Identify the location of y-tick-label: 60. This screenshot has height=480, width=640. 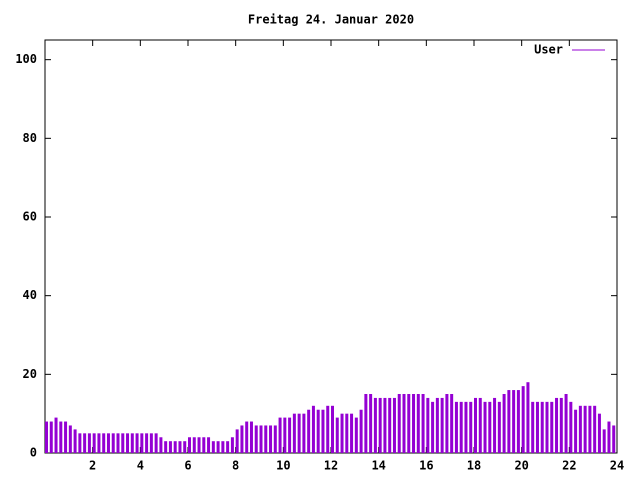
(30, 217).